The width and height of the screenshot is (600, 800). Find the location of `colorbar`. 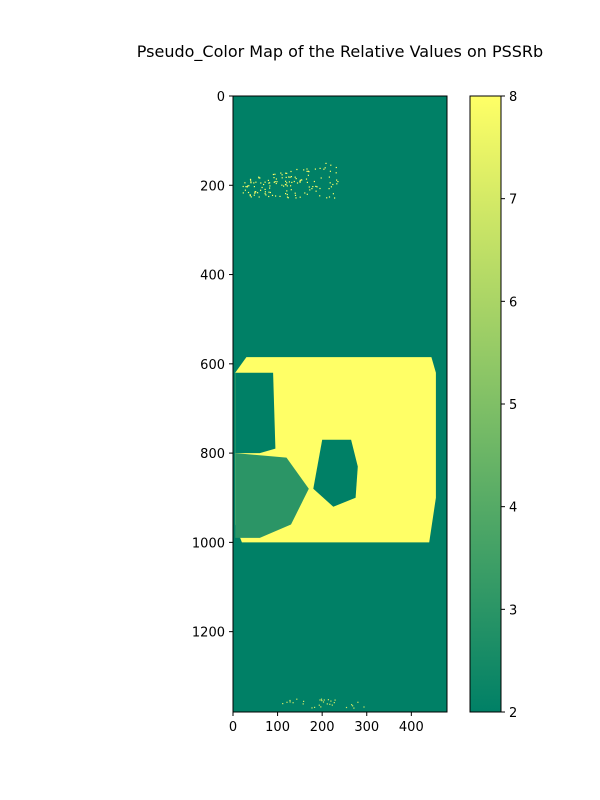

colorbar is located at coordinates (485, 404).